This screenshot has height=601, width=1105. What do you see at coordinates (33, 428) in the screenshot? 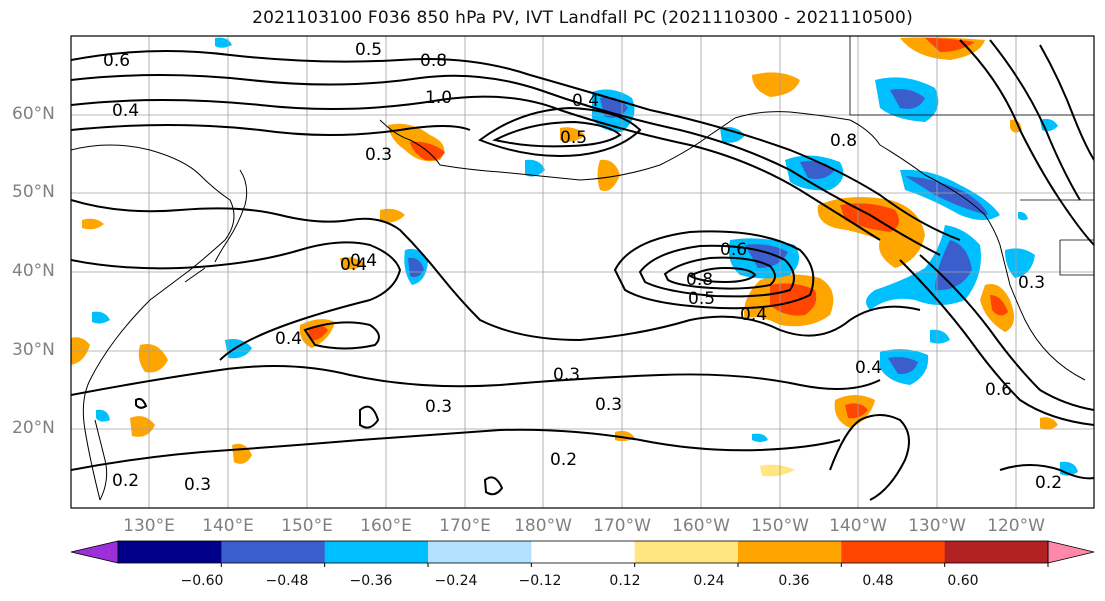
I see `lat-label-20n: 20°N` at bounding box center [33, 428].